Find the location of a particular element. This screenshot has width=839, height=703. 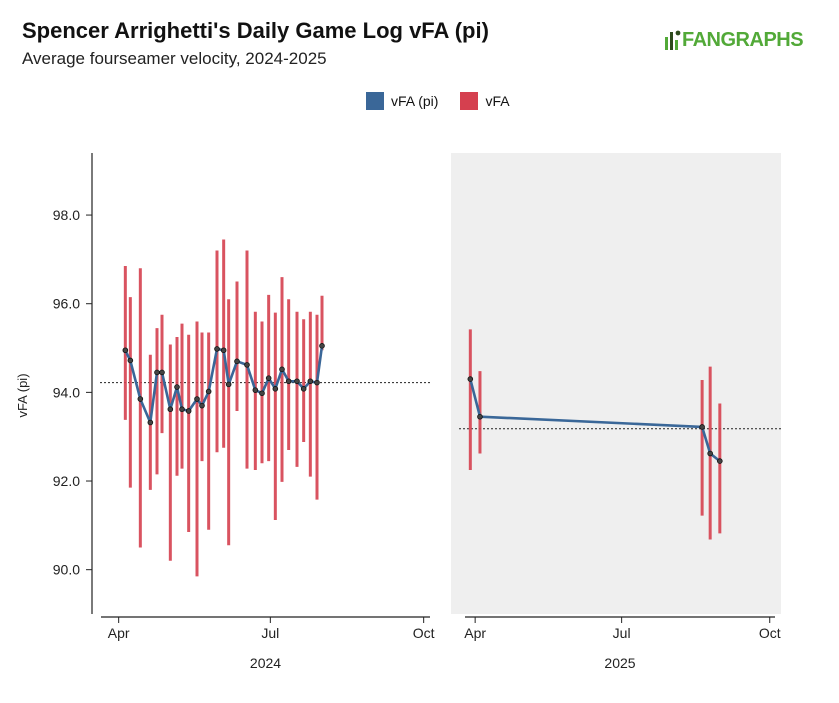

y-tick-label-2: 94.0 is located at coordinates (66, 392).